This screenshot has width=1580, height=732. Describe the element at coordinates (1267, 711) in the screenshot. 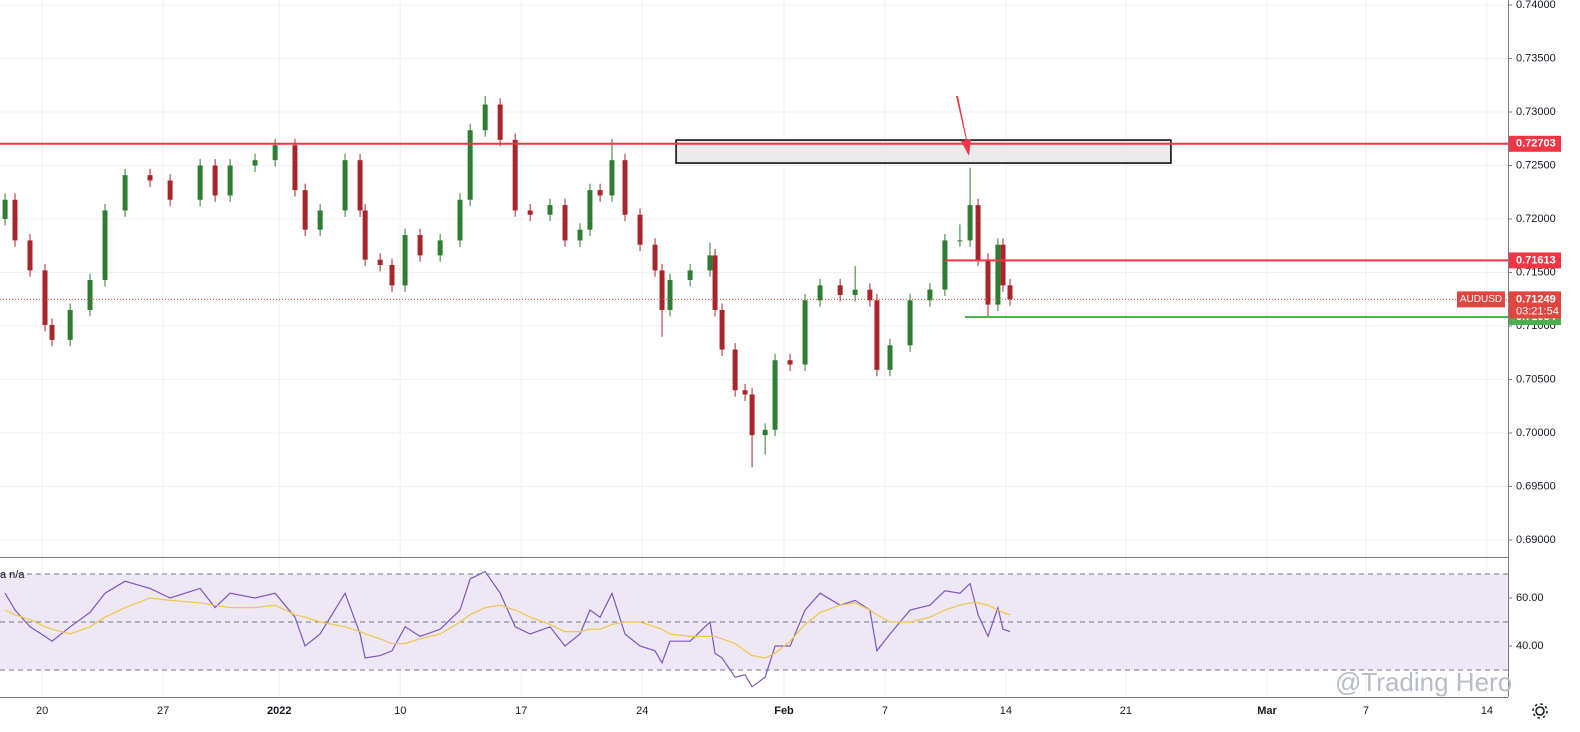

I see `x-tick-label: Mar` at that location.